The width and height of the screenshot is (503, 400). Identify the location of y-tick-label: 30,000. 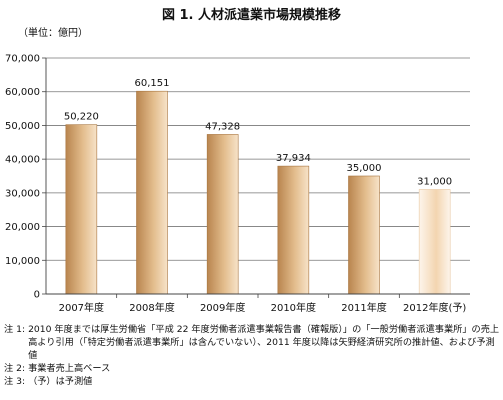
(22, 193).